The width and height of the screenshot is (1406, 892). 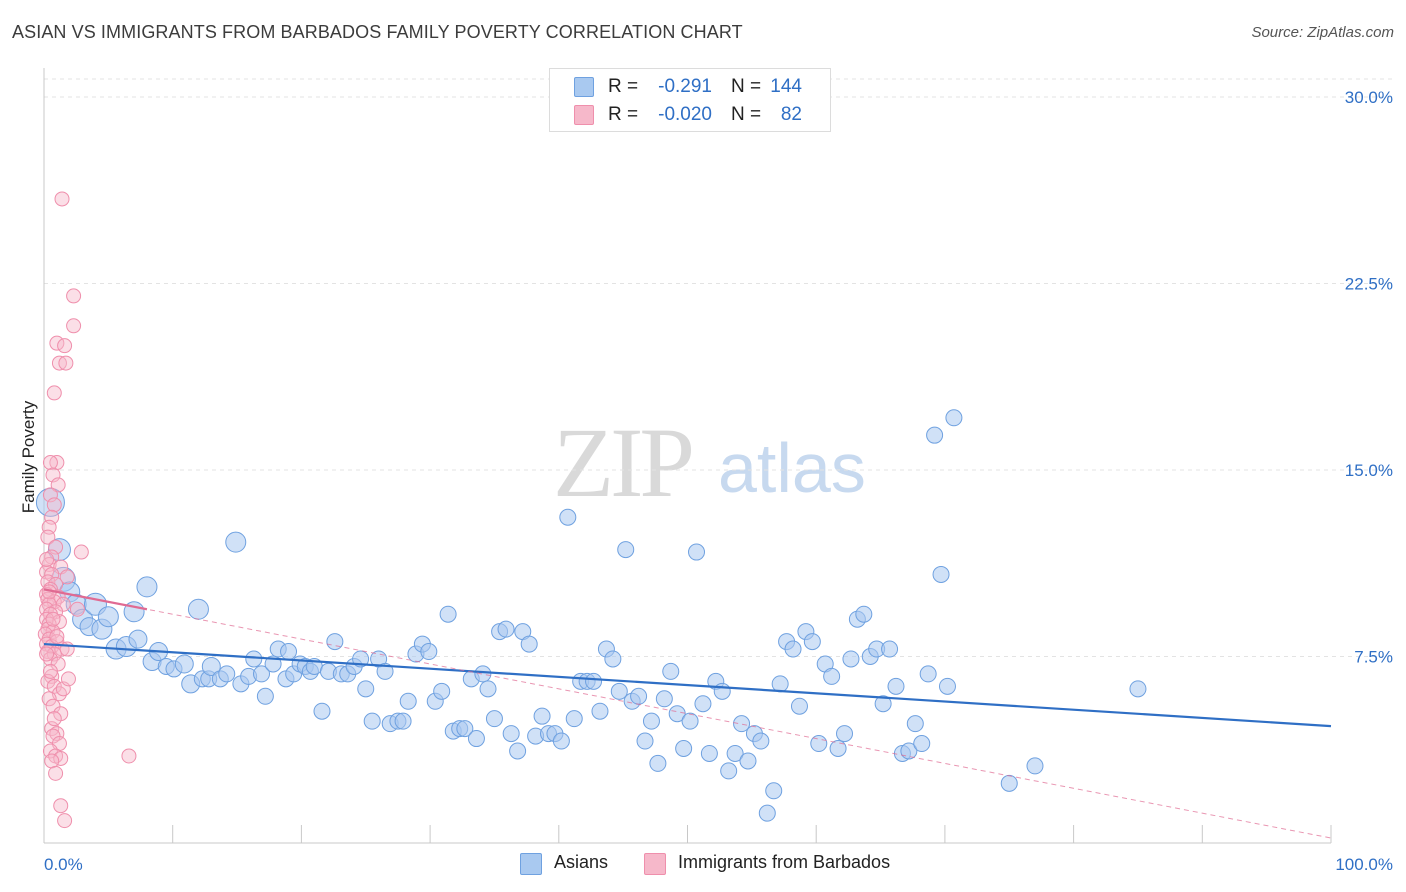 I want to click on series-label-asians: Asians, so click(x=581, y=862).